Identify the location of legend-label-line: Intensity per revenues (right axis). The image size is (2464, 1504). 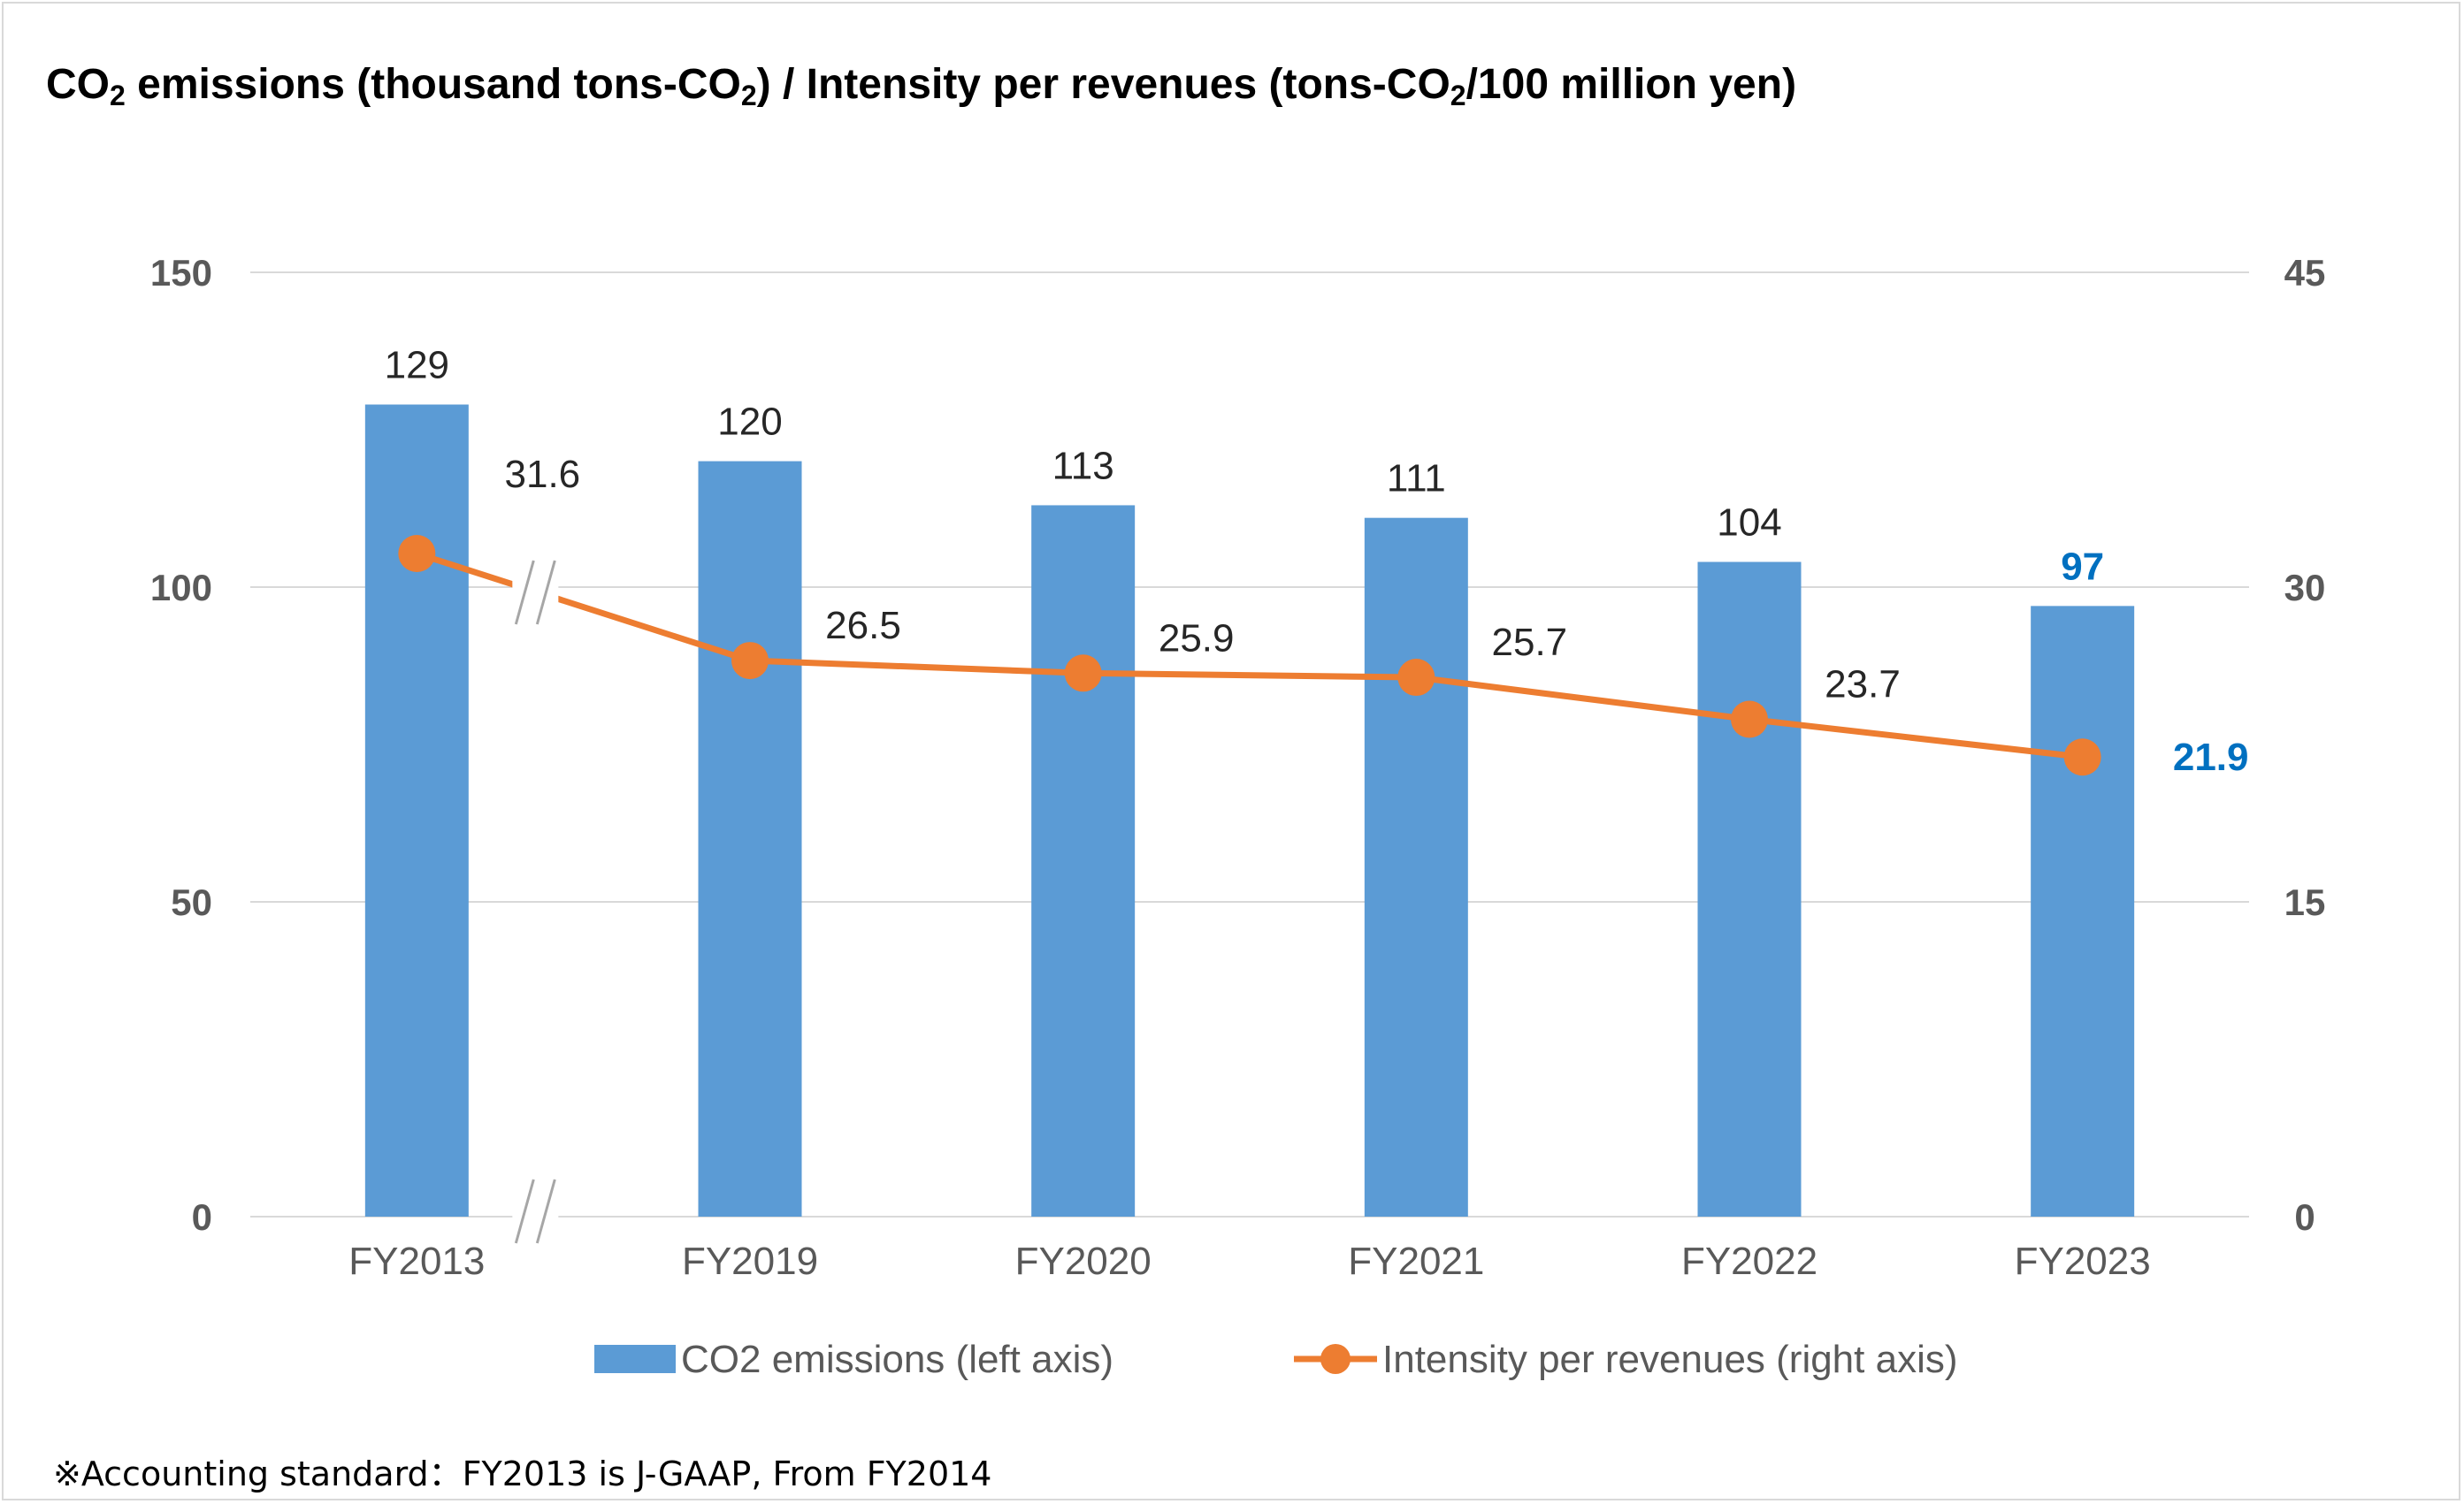
(1670, 1359).